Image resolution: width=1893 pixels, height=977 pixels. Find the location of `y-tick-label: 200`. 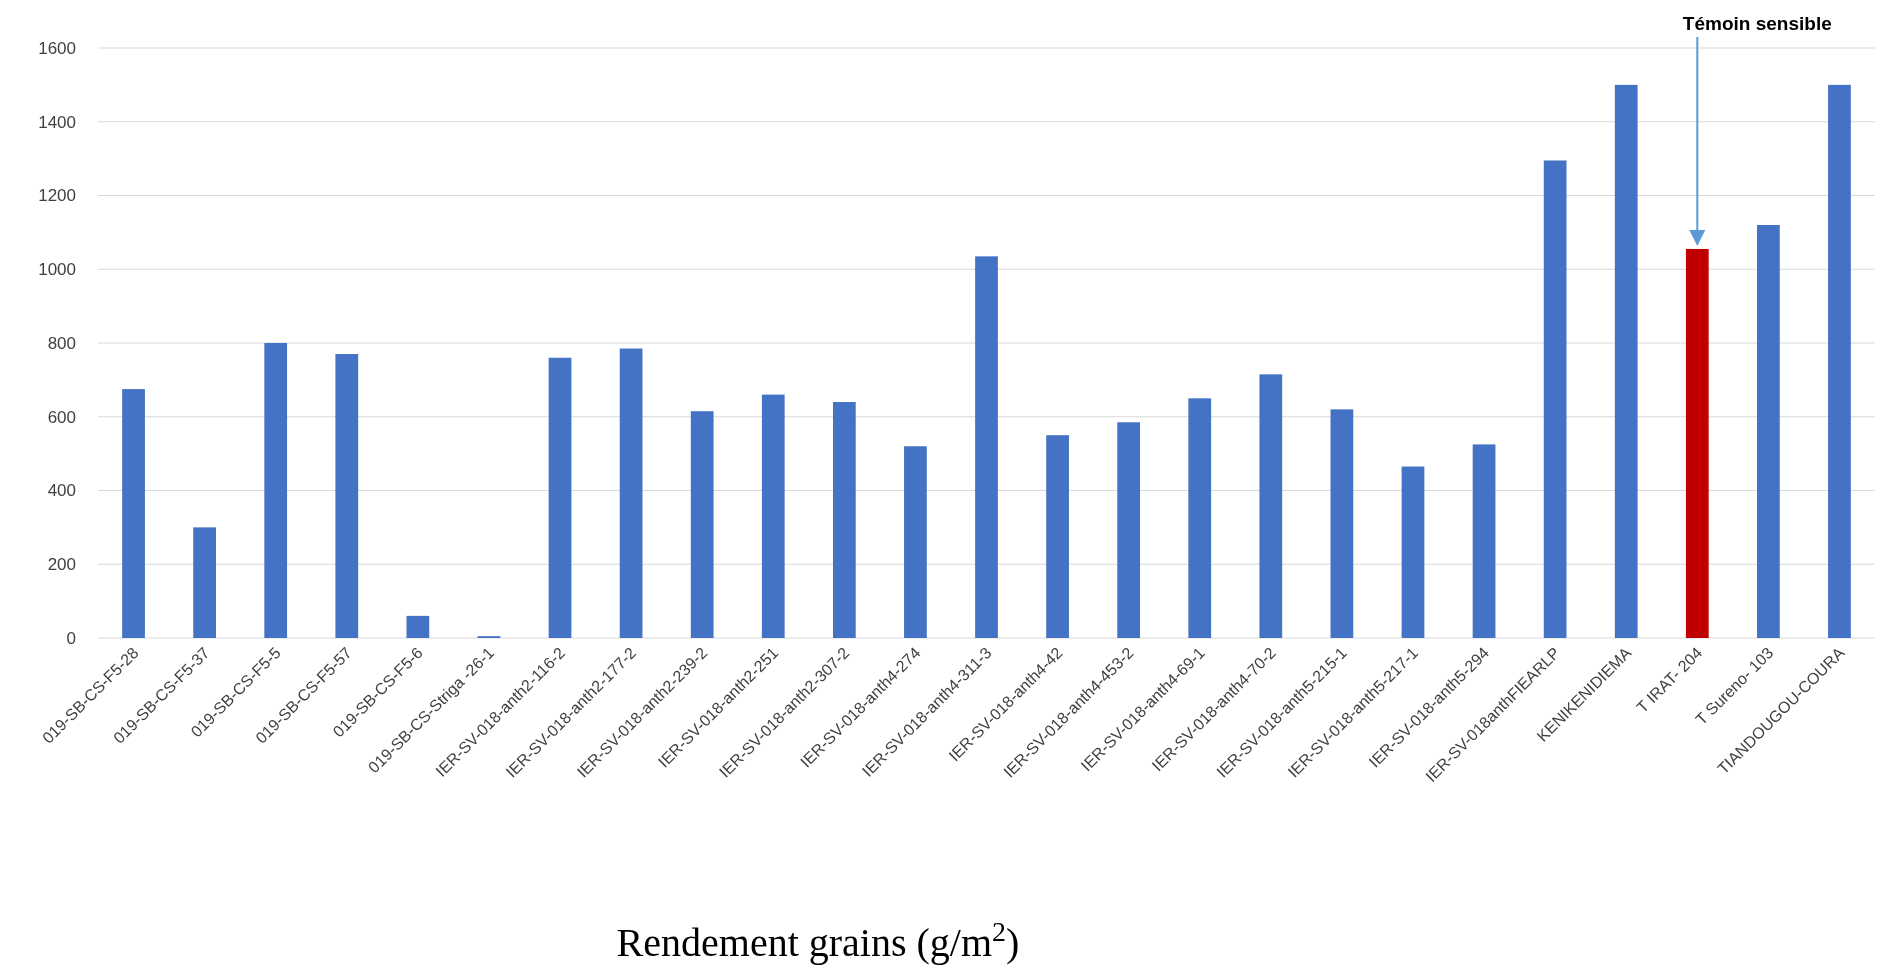

y-tick-label: 200 is located at coordinates (61, 565).